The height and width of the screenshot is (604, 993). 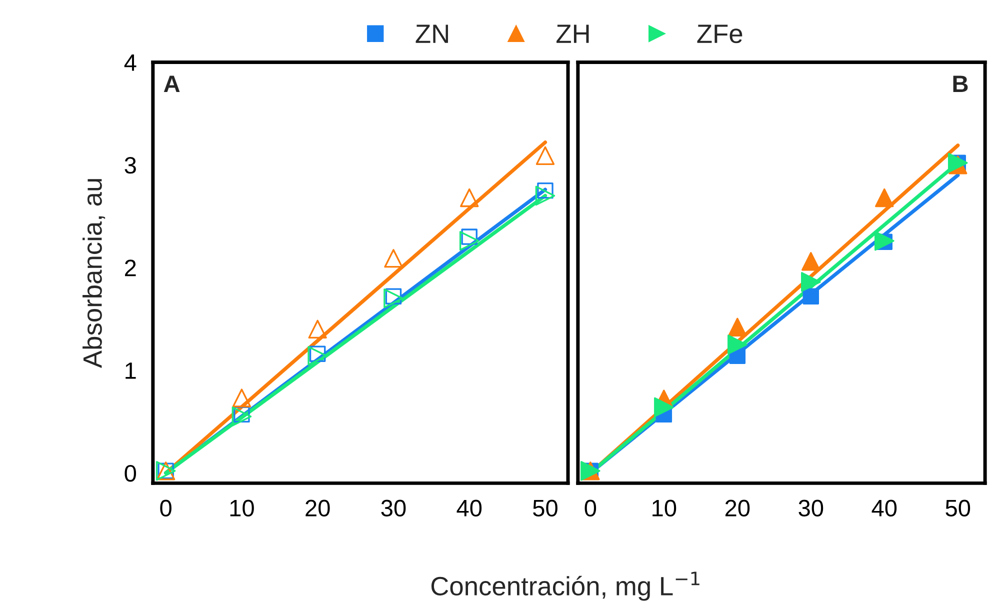 What do you see at coordinates (565, 586) in the screenshot?
I see `x-axis-title: Concentración, mg L$^{−1}$` at bounding box center [565, 586].